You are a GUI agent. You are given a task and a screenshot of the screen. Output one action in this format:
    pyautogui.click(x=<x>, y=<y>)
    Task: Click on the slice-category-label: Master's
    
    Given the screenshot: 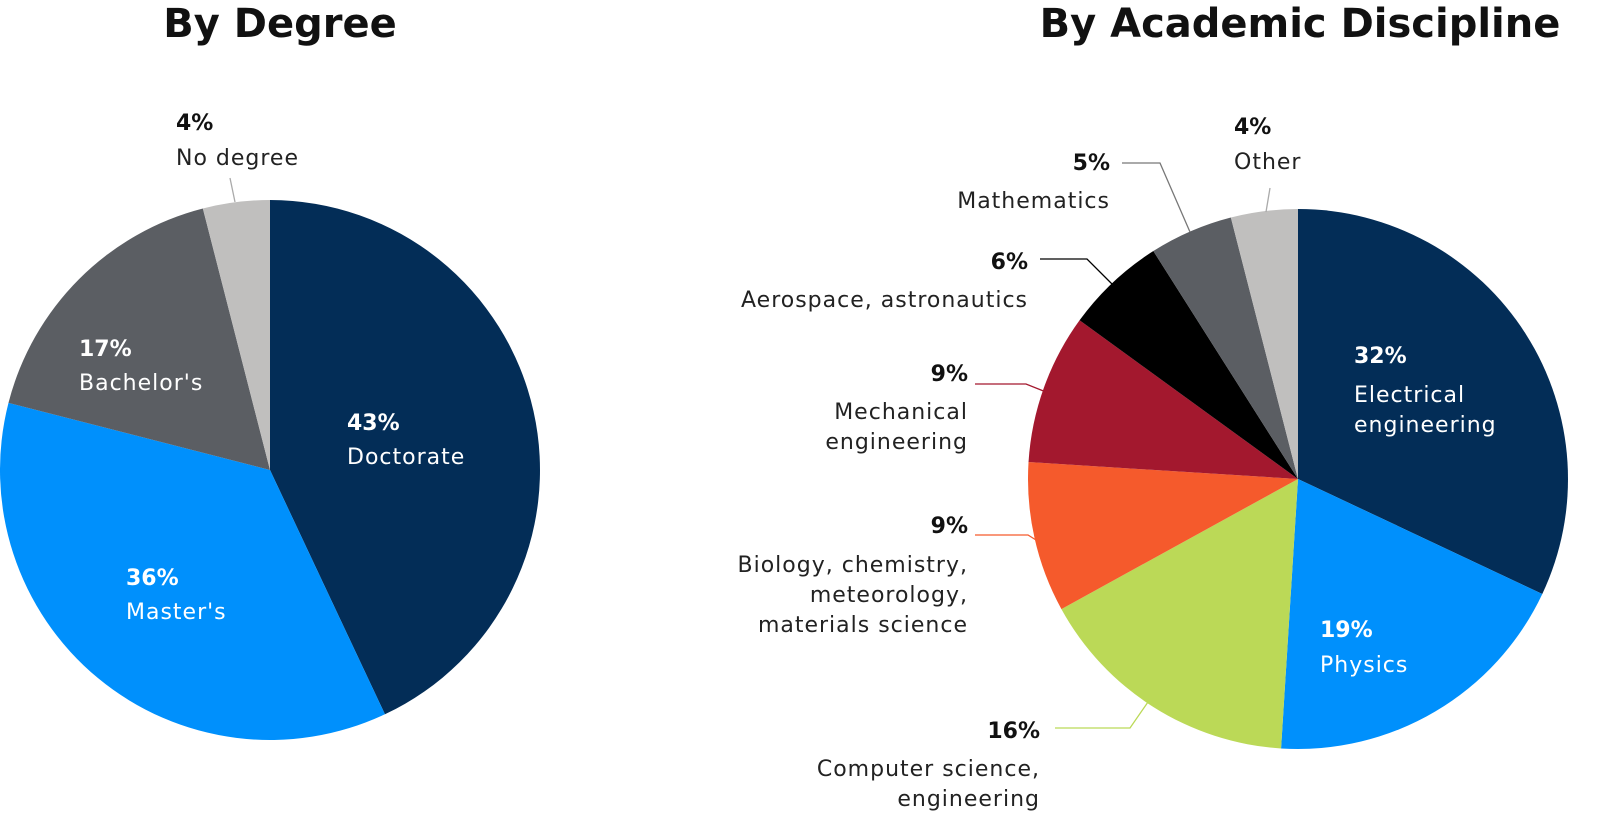 What is the action you would take?
    pyautogui.click(x=176, y=612)
    